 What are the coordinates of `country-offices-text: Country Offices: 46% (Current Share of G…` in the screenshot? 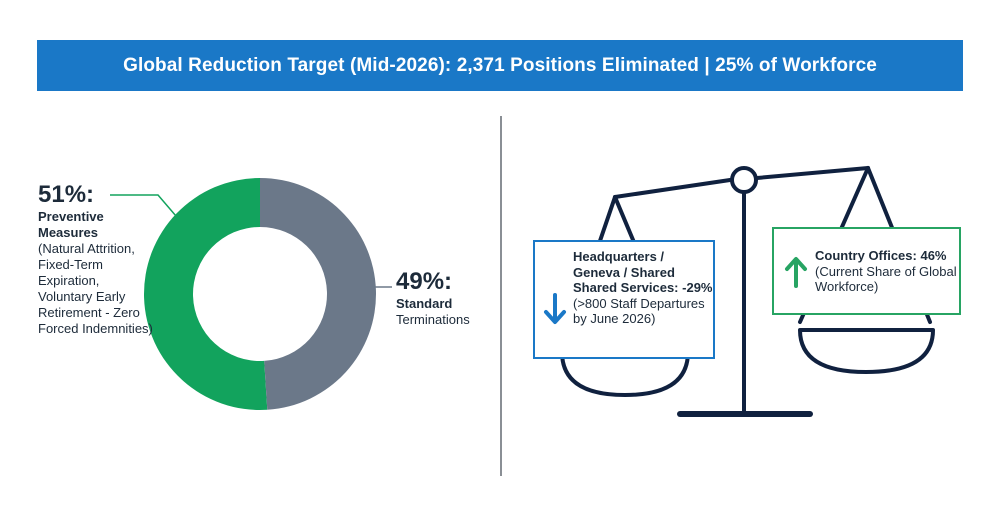 It's located at (886, 271).